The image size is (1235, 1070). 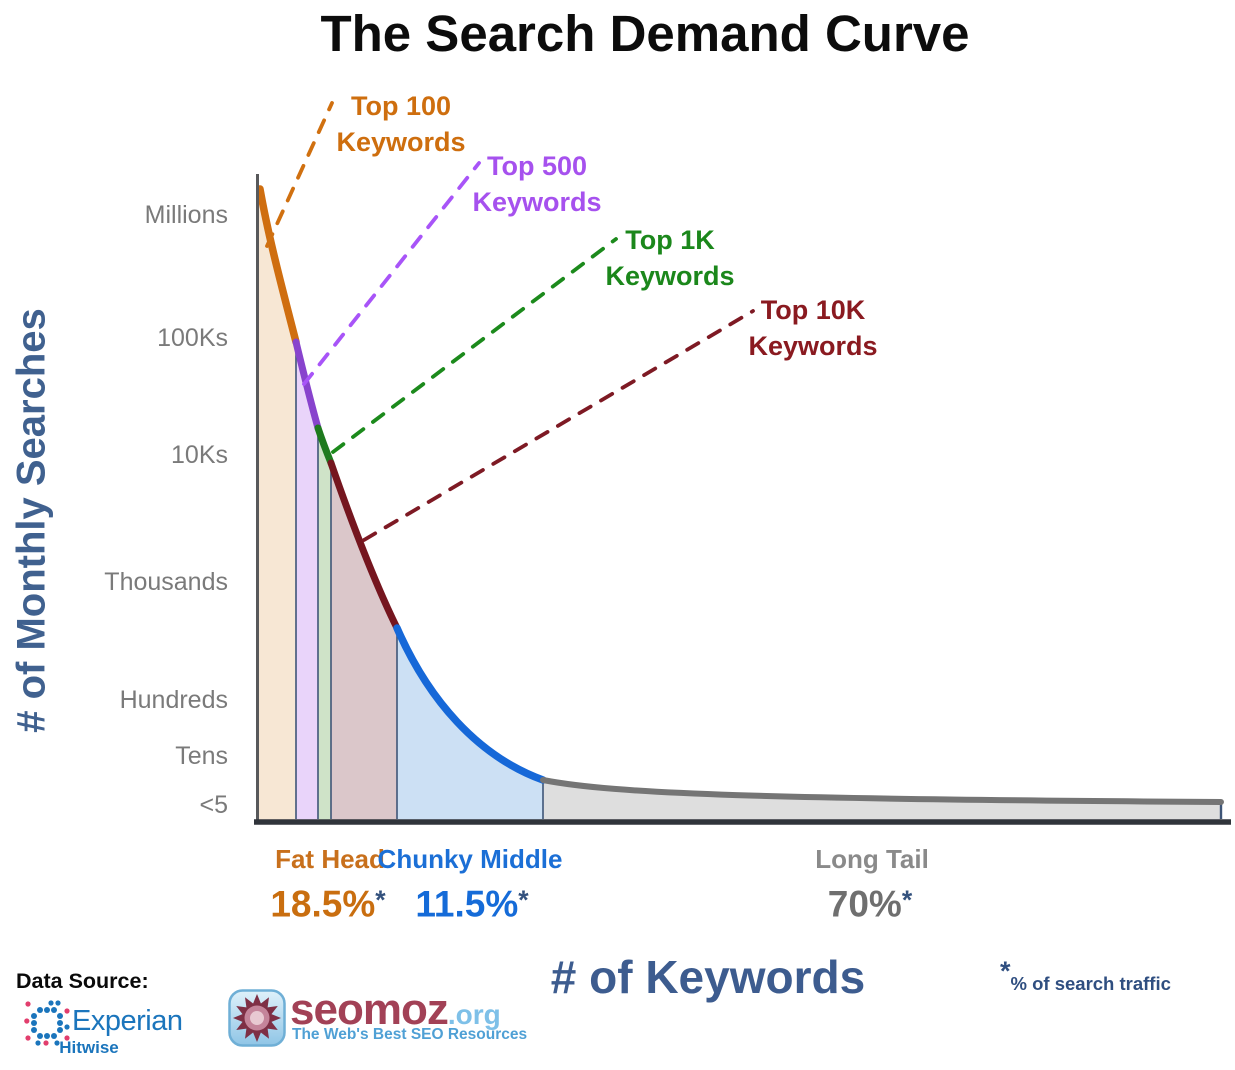 What do you see at coordinates (813, 328) in the screenshot?
I see `annotation-top10k: Top 10K Keywords` at bounding box center [813, 328].